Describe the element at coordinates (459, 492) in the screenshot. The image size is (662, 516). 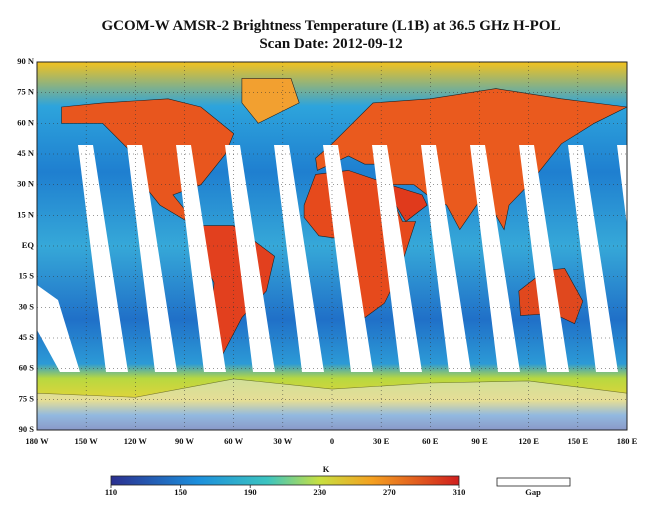
I see `colorbar-tick-label: 310` at that location.